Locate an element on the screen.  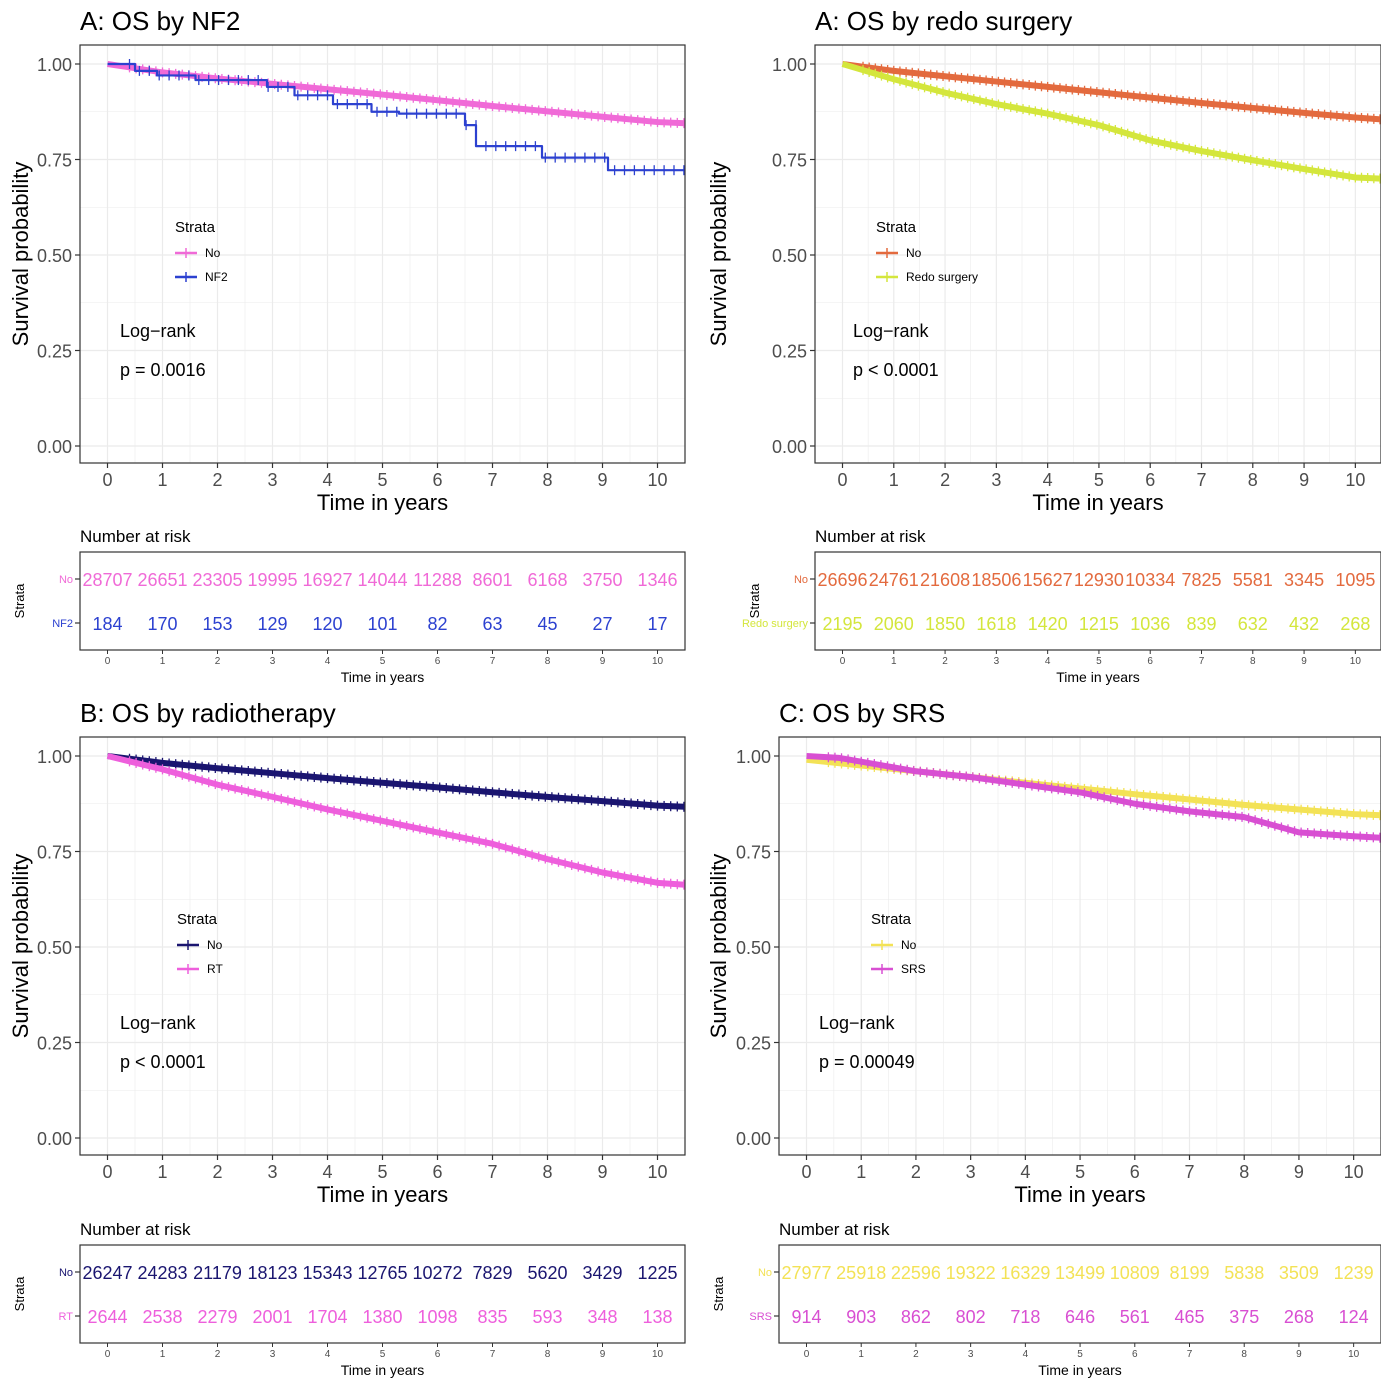
panel-title: A: OS by NF2 is located at coordinates (160, 21).